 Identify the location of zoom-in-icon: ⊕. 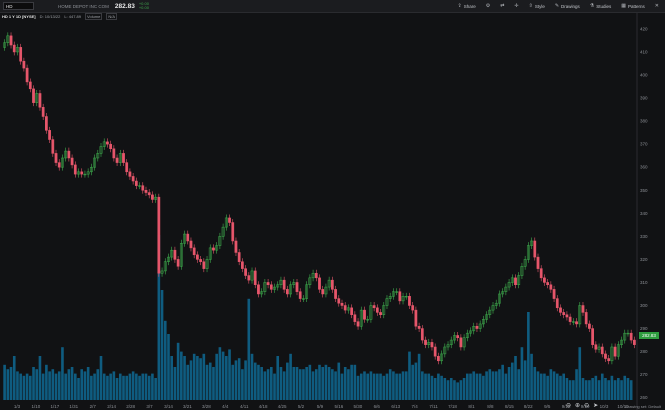
(578, 406).